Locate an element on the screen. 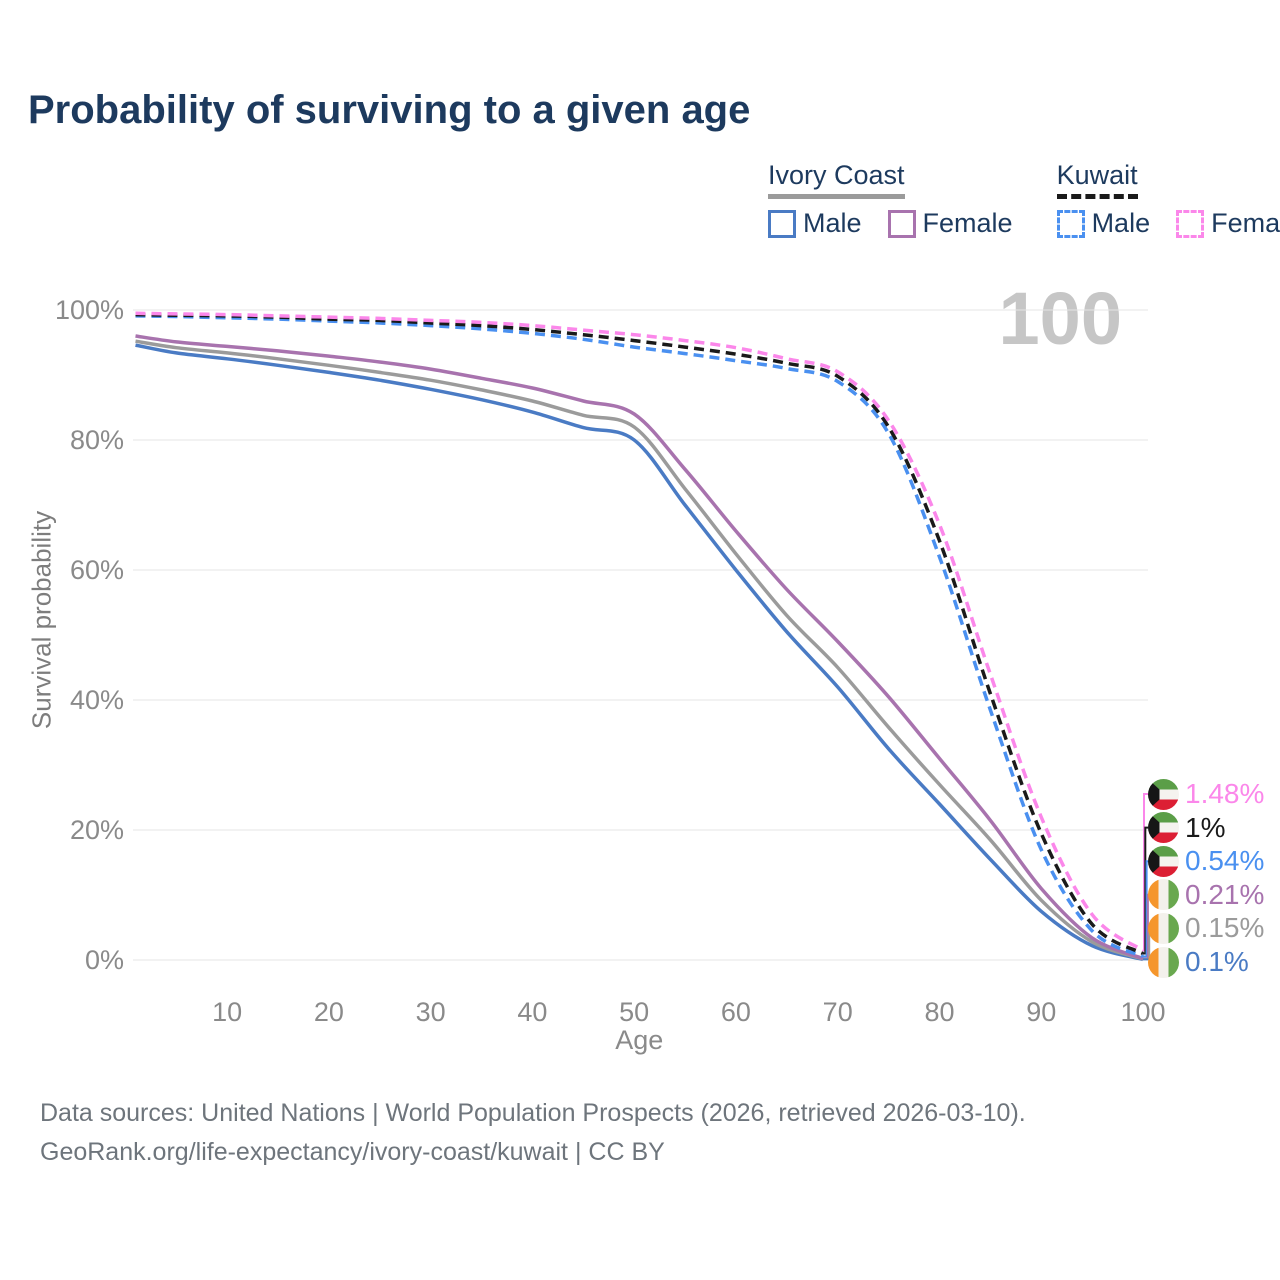 The image size is (1280, 1280). end-label-ivory-coast-female: 0.21% is located at coordinates (1206, 895).